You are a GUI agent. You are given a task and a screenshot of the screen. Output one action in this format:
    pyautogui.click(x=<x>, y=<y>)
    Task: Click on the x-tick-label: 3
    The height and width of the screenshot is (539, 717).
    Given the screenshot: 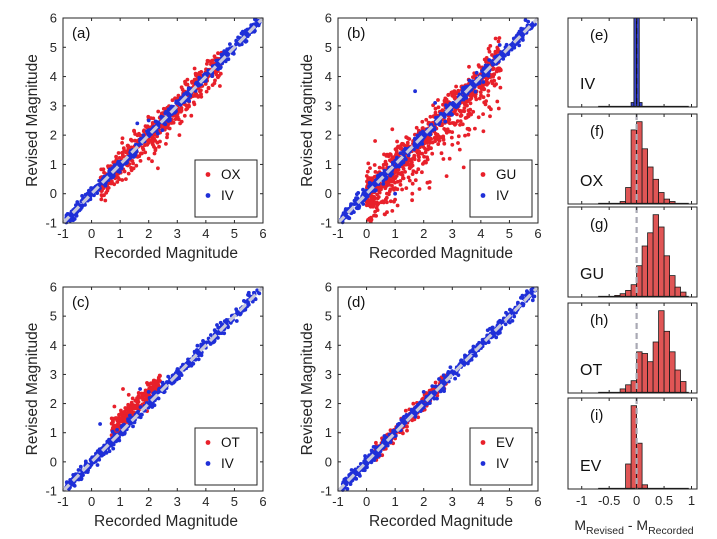 What is the action you would take?
    pyautogui.click(x=452, y=233)
    